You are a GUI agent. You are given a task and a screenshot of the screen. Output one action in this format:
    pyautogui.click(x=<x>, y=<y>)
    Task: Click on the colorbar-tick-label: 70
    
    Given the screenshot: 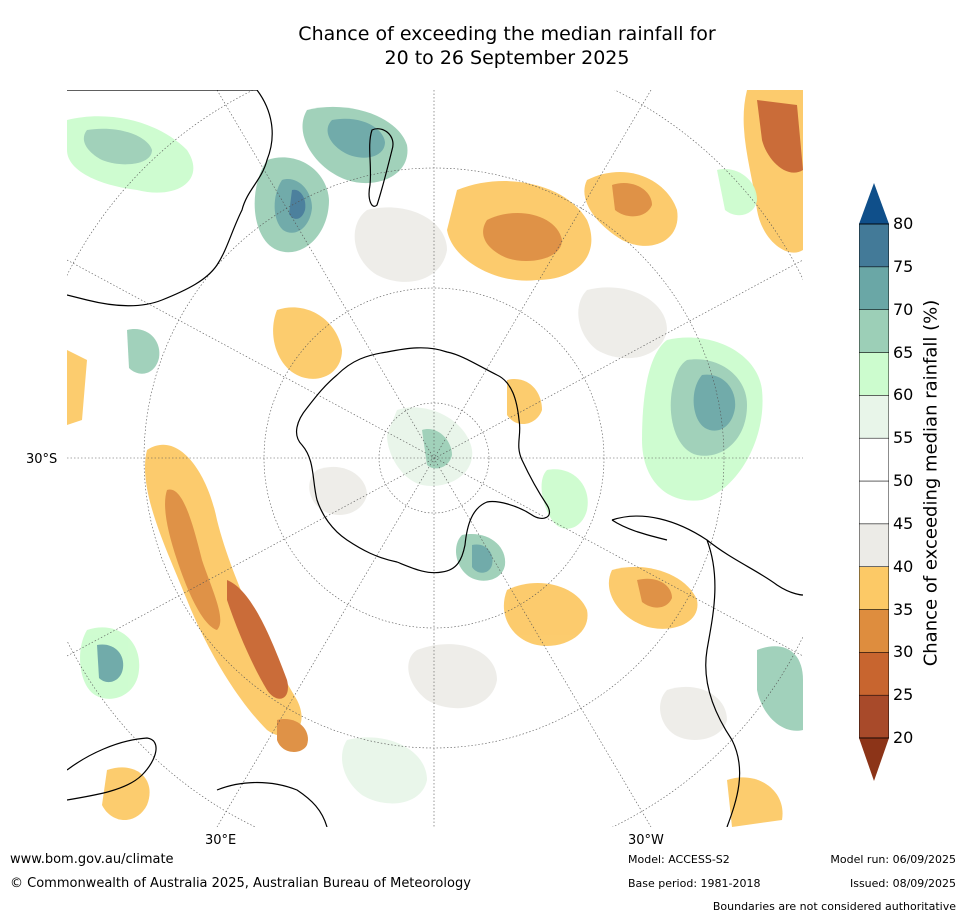 What is the action you would take?
    pyautogui.click(x=903, y=309)
    